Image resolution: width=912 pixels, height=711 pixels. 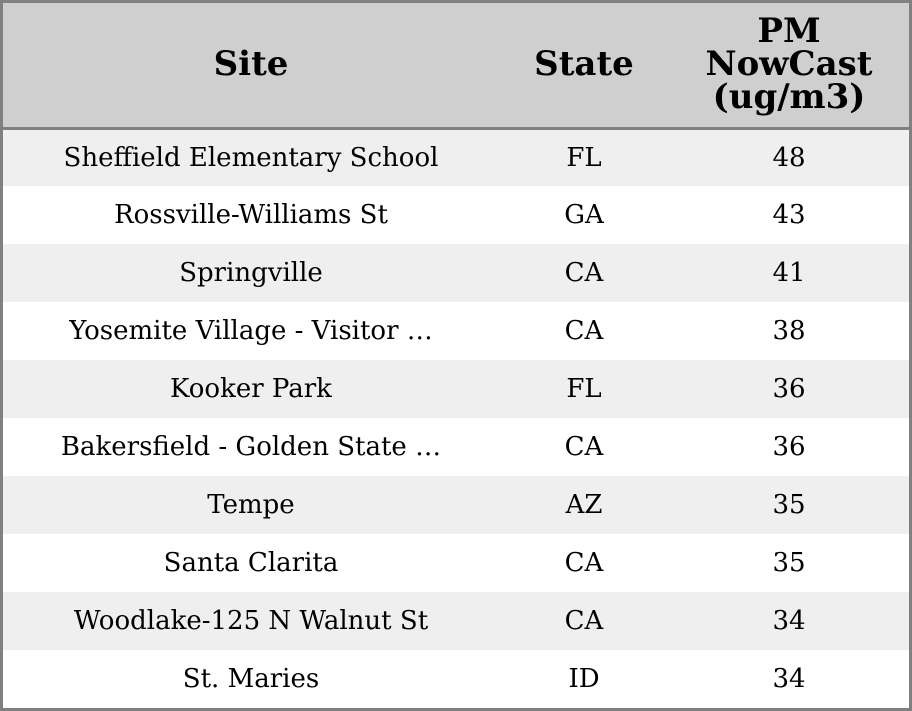 What do you see at coordinates (251, 389) in the screenshot?
I see `cell-site: Kooker Park` at bounding box center [251, 389].